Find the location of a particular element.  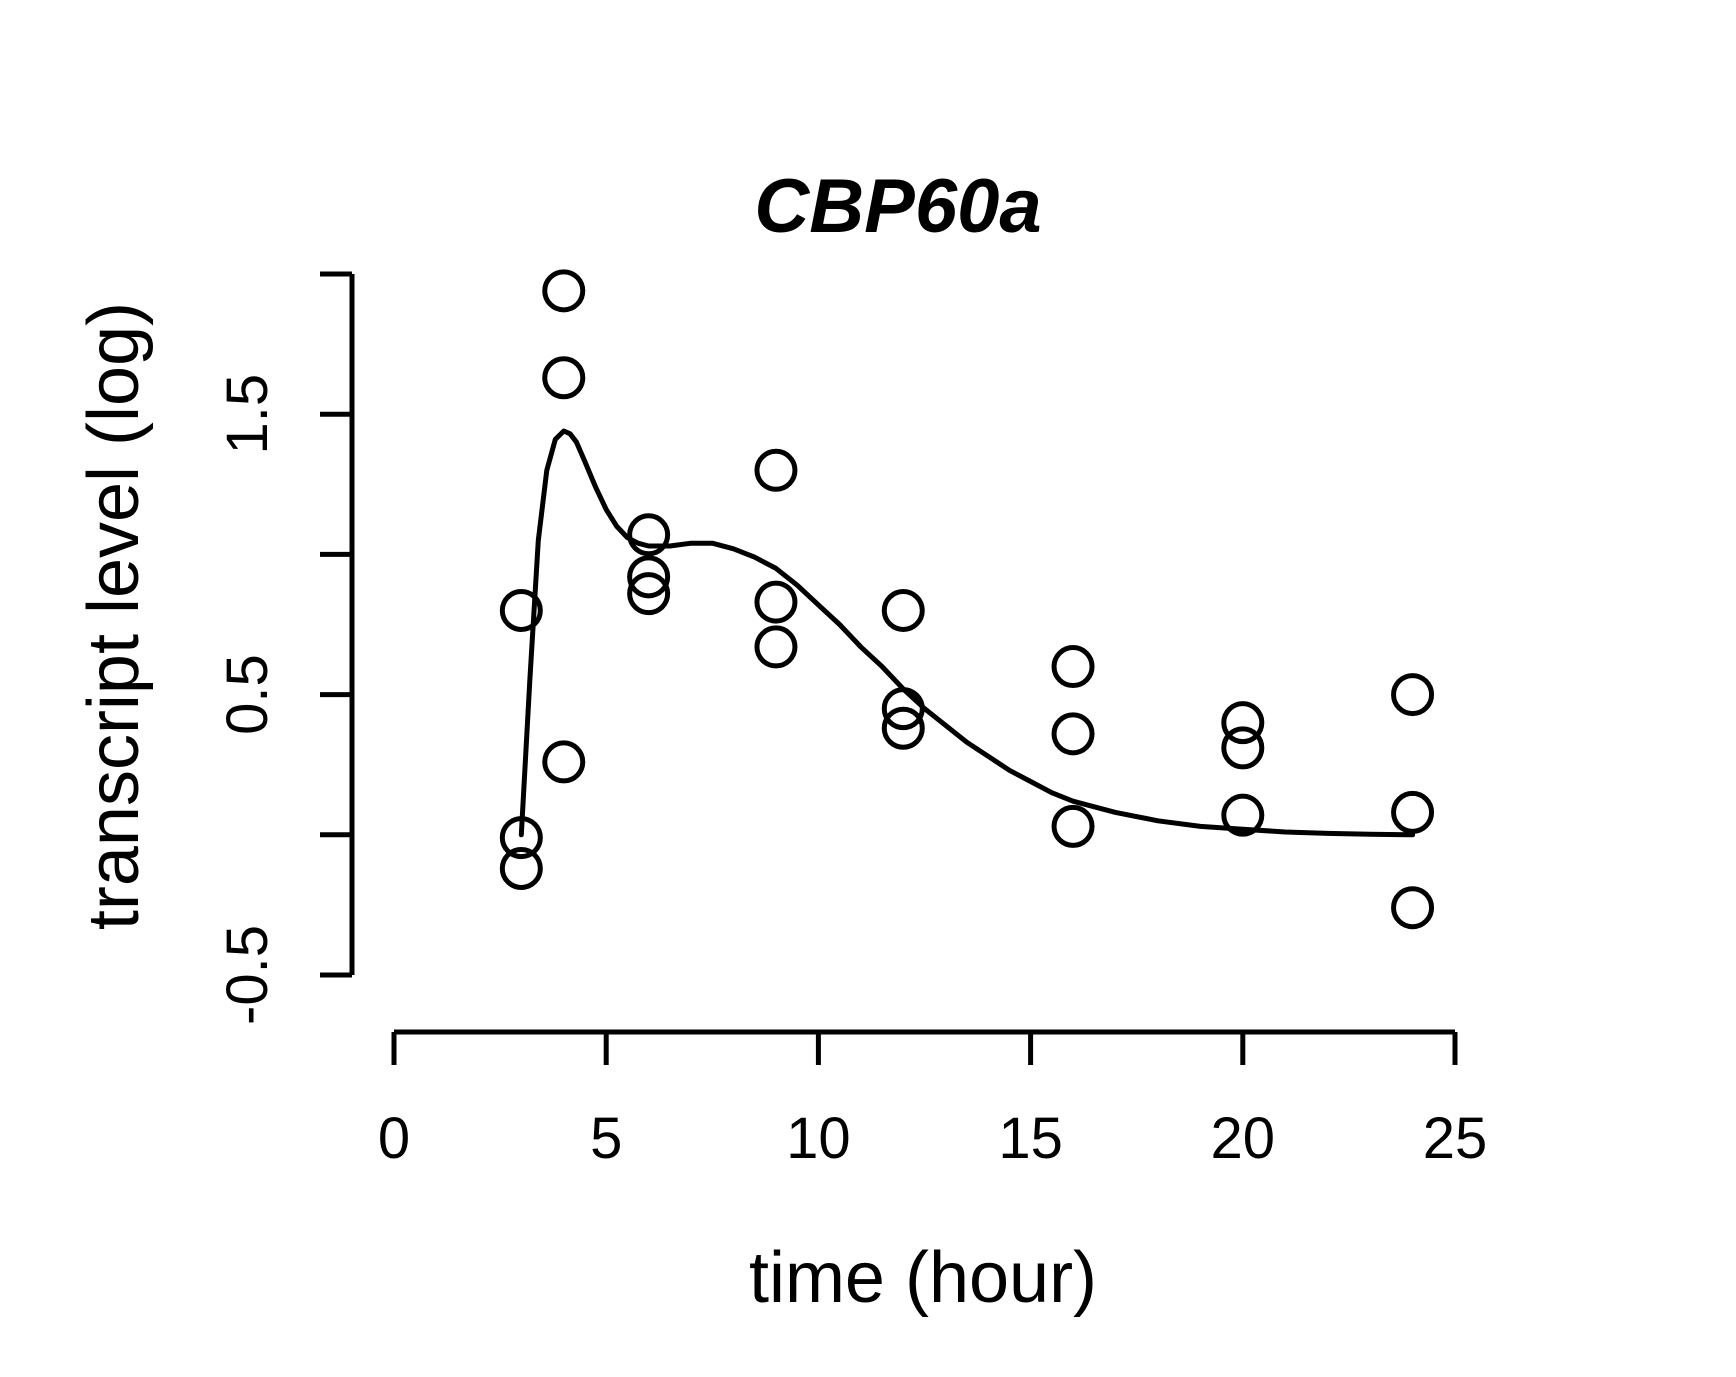

x-tick-label: 20 is located at coordinates (1243, 1138).